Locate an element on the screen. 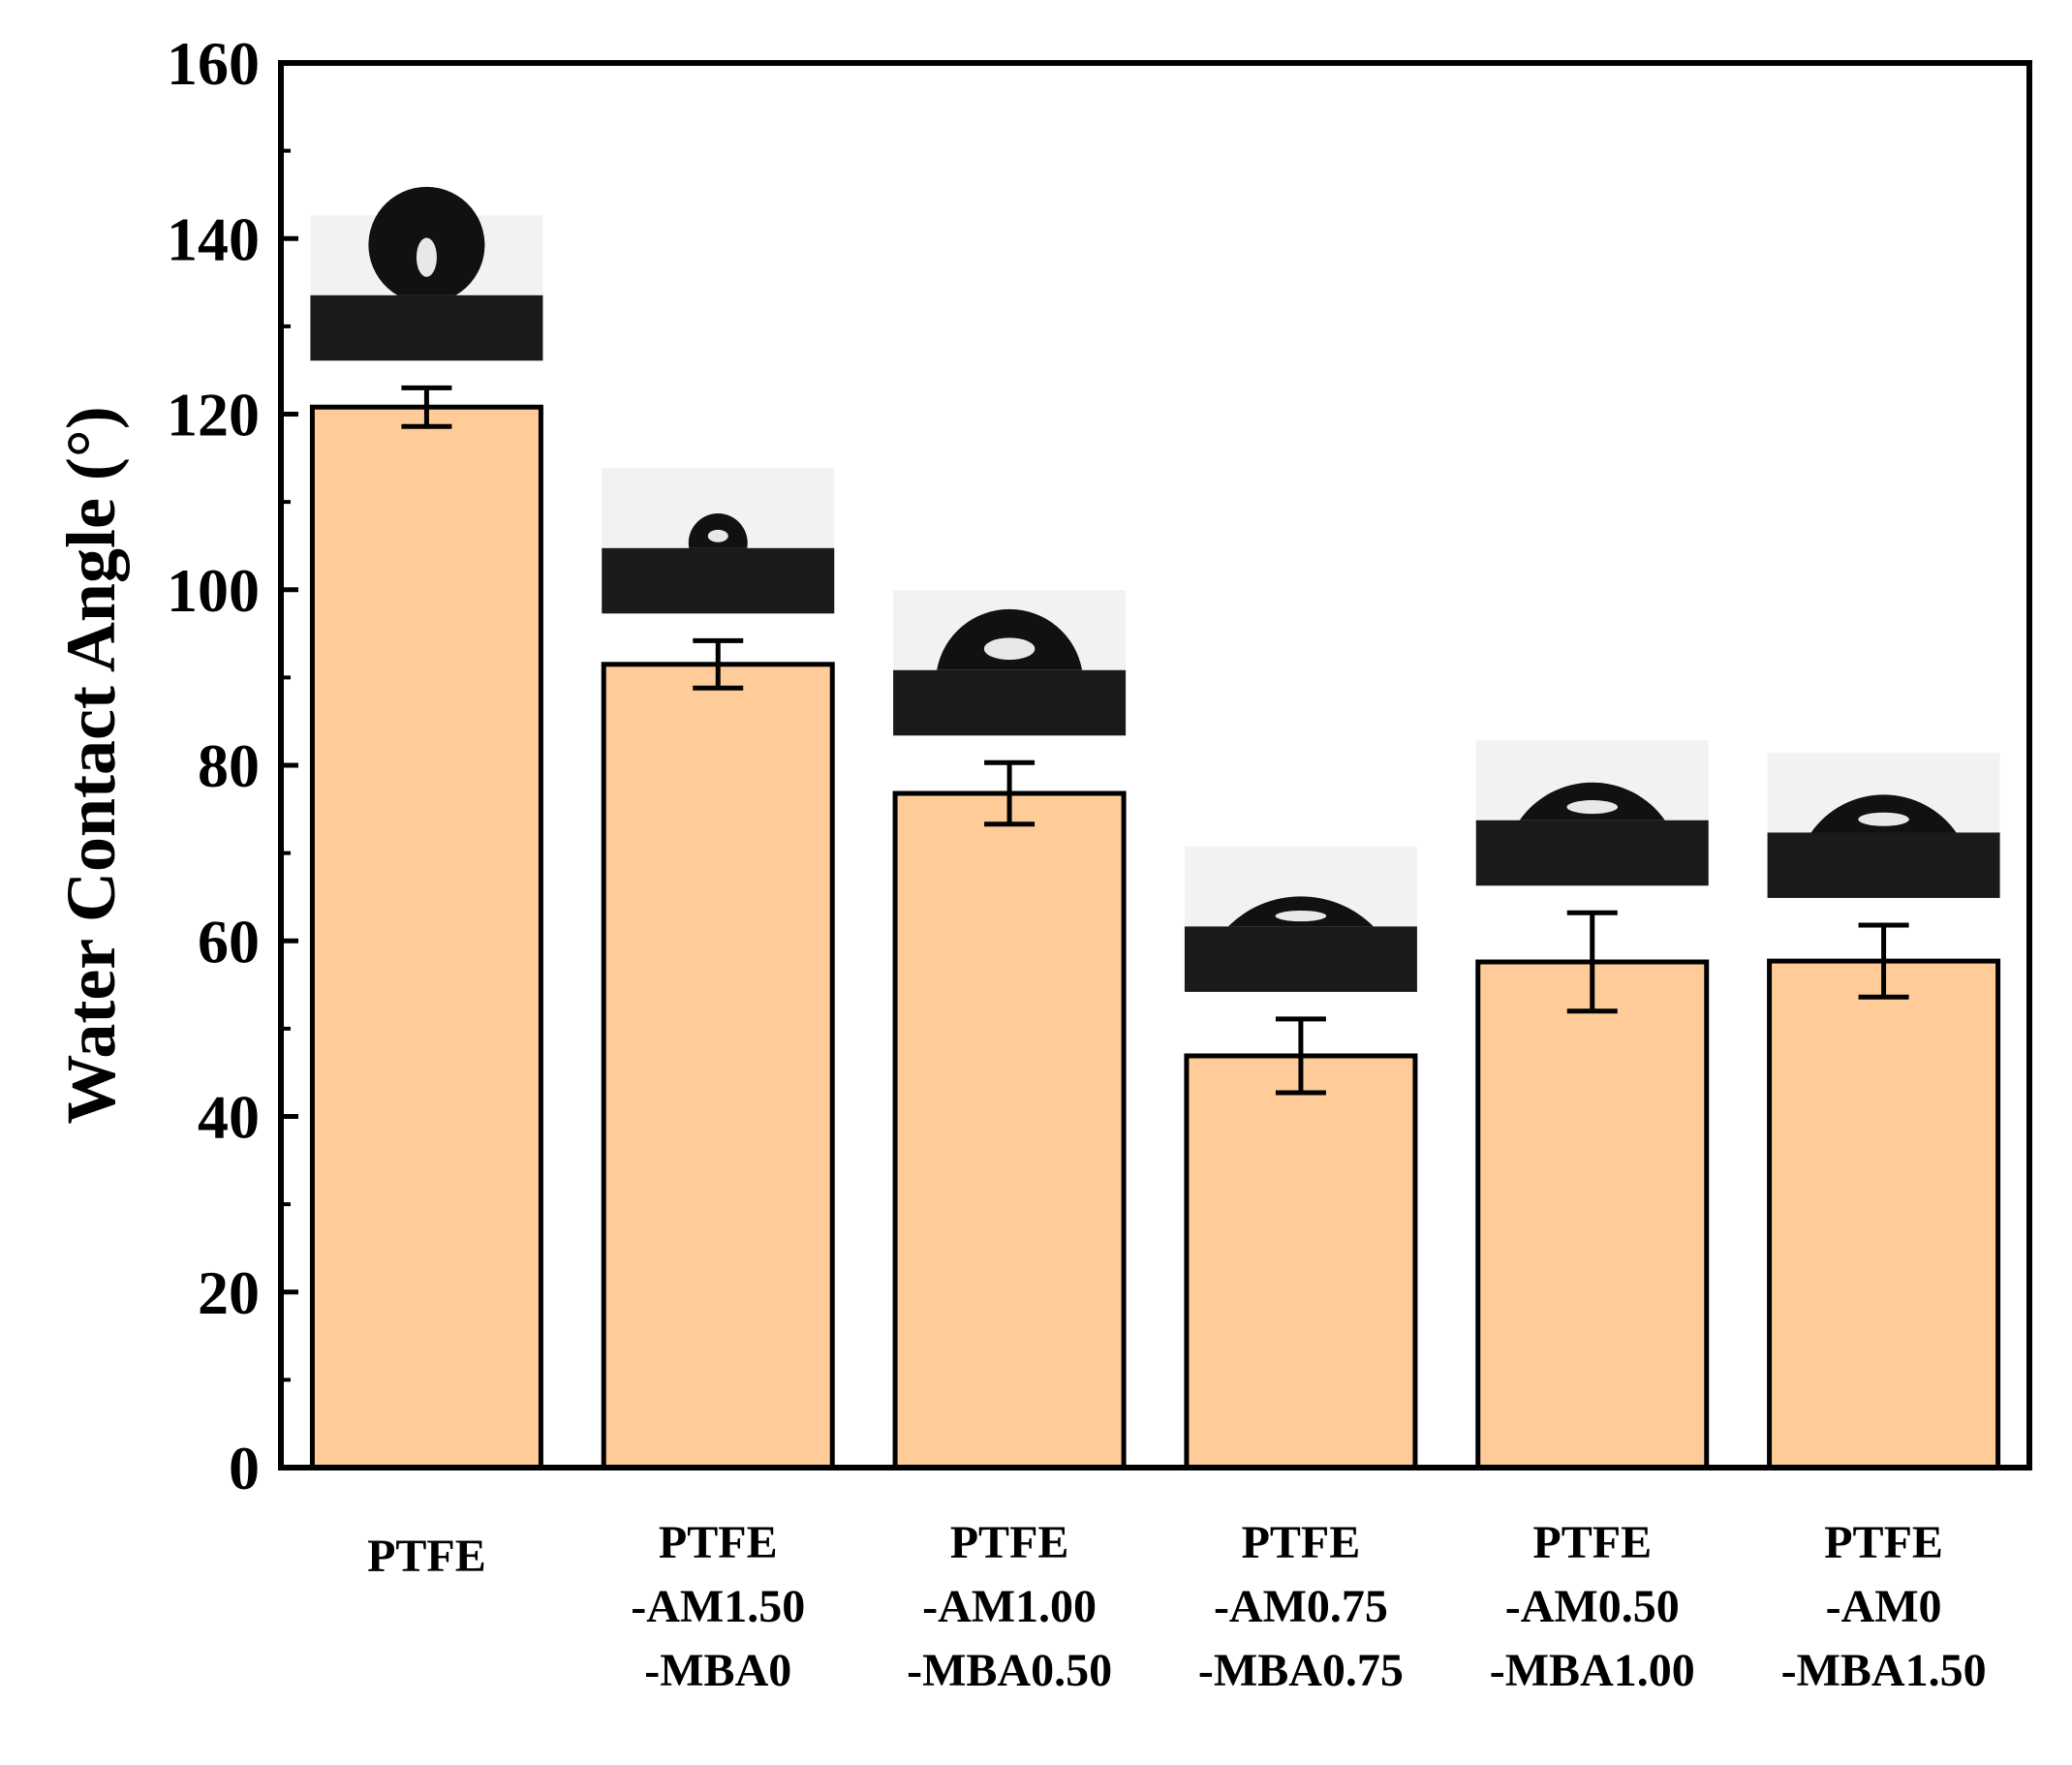 The width and height of the screenshot is (2072, 1765). x-category-line: -AM0.75 is located at coordinates (1301, 1606).